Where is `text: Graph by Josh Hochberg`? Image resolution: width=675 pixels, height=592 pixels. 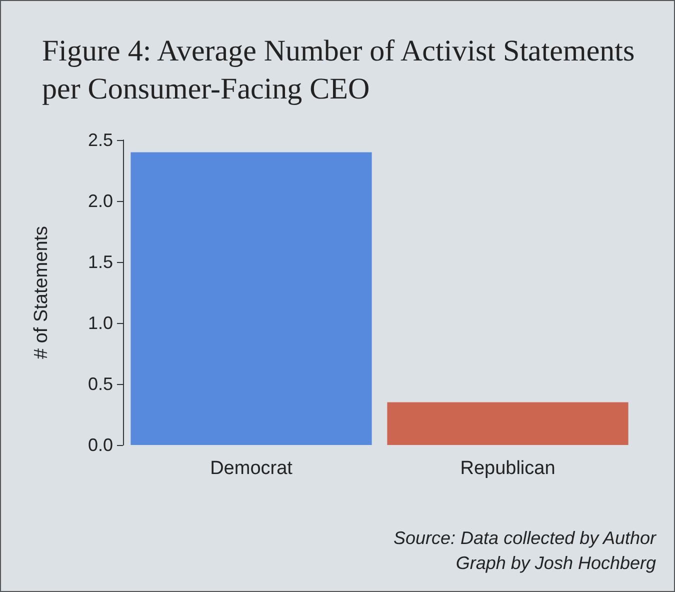 text: Graph by Josh Hochberg is located at coordinates (556, 563).